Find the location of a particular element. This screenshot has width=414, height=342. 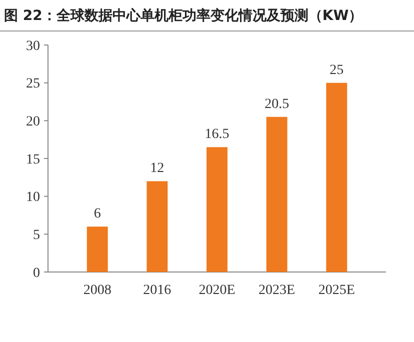

chart-title: 图 22：全球数据中心单机柜功率变化情况及预测（KW） is located at coordinates (183, 15).